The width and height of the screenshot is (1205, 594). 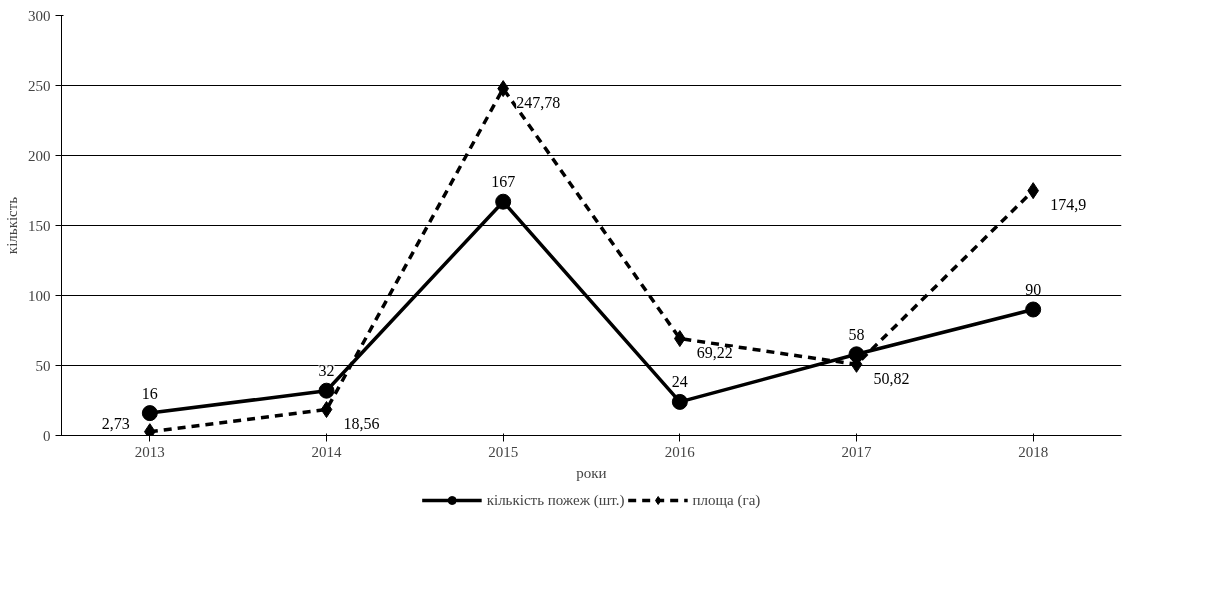 I want to click on y-tick-label: 0, so click(x=47, y=435).